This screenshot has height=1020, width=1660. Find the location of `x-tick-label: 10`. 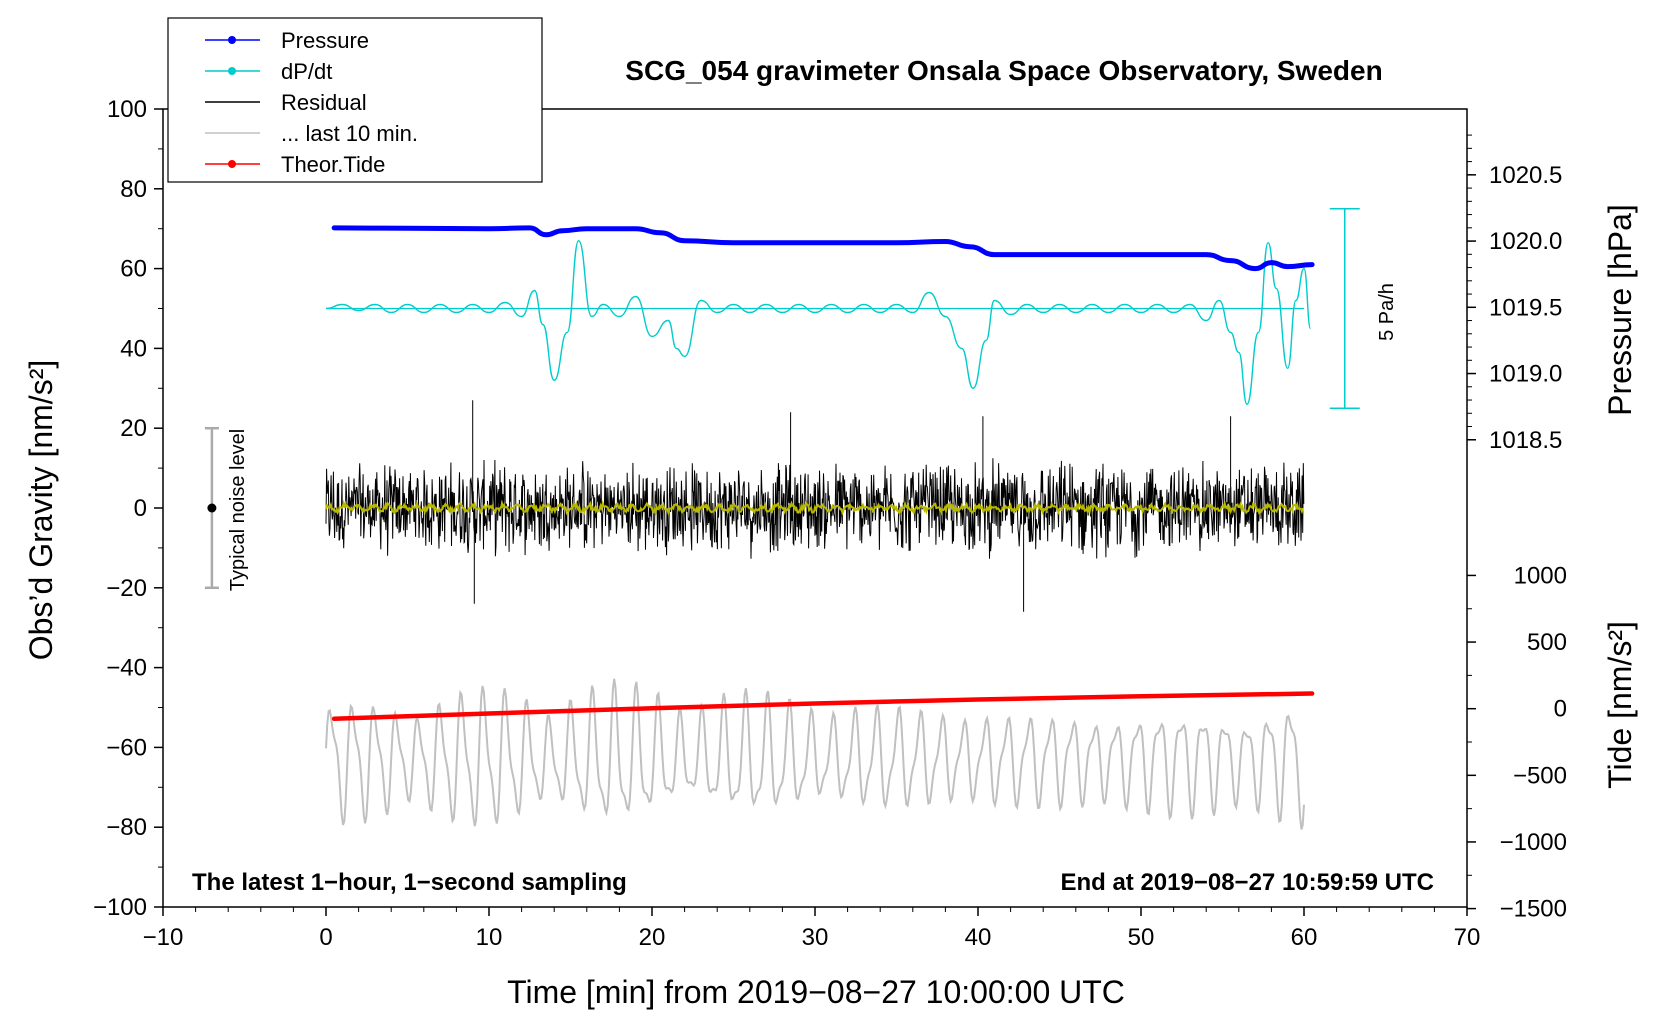

x-tick-label: 10 is located at coordinates (489, 937).